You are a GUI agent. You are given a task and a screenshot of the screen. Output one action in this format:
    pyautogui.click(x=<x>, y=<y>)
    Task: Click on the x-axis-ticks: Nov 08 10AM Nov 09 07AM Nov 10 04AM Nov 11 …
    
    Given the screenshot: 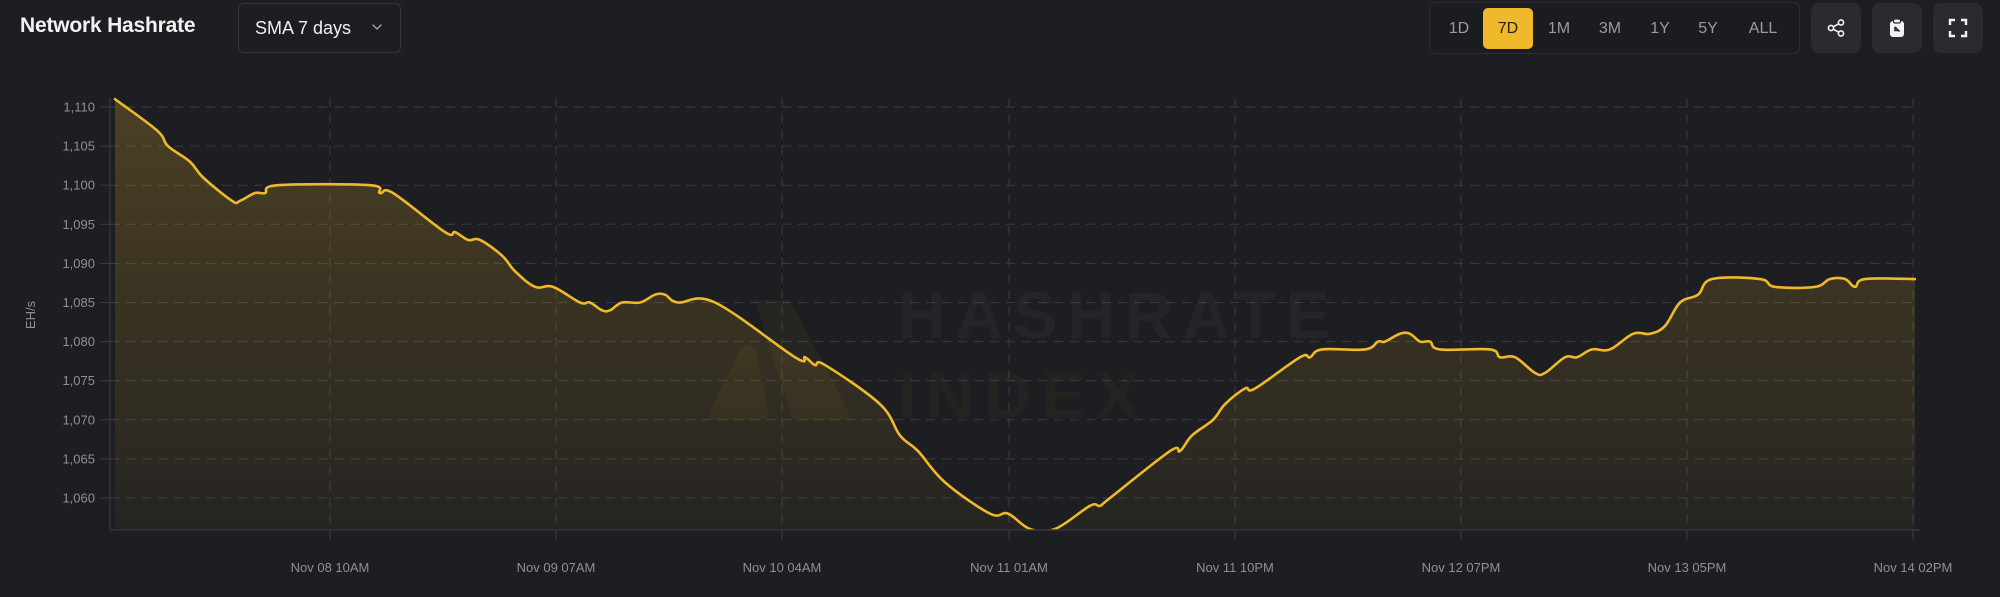 What is the action you would take?
    pyautogui.click(x=1122, y=552)
    